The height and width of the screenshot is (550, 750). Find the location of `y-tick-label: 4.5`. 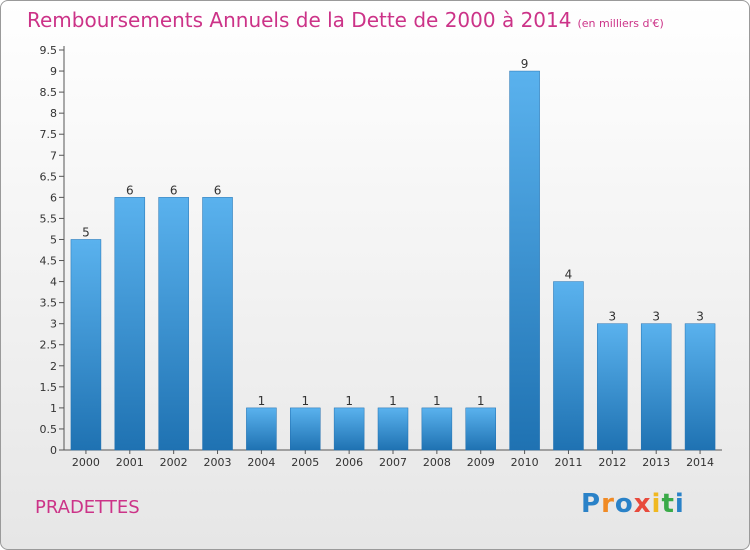

y-tick-label: 4.5 is located at coordinates (49, 261).